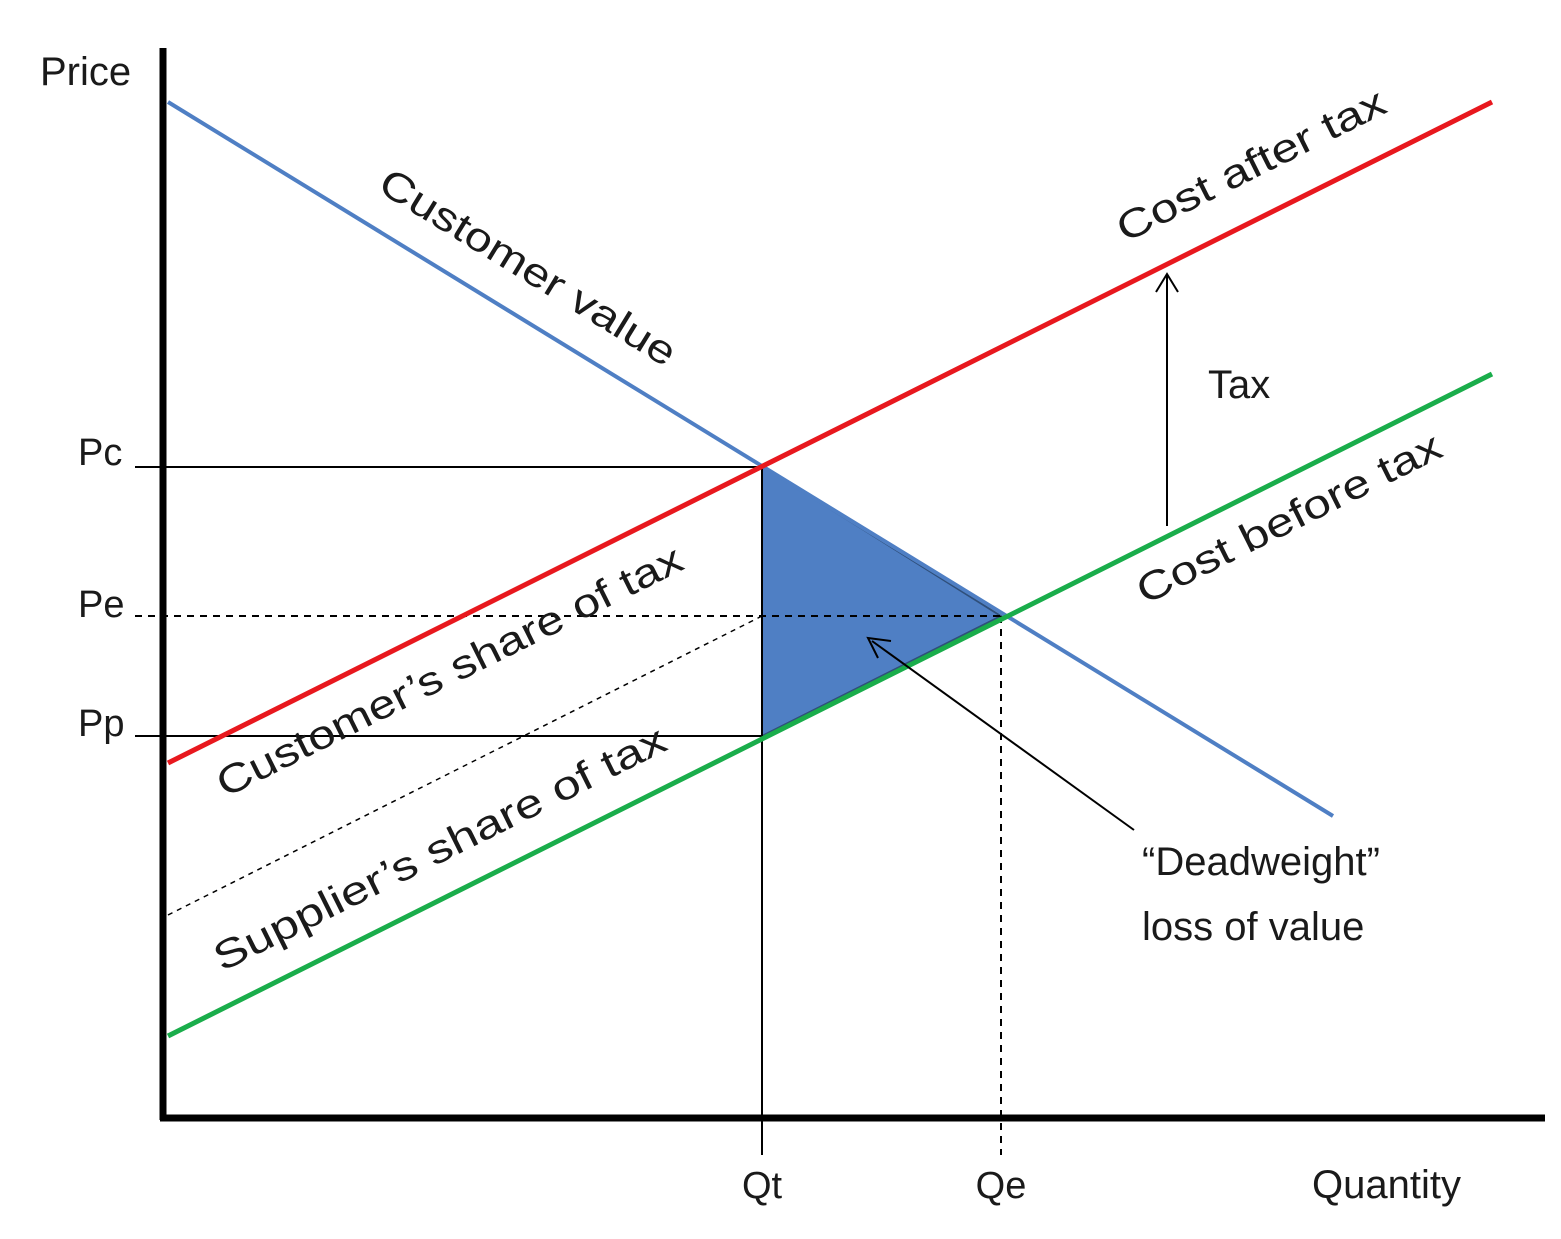 Image resolution: width=1561 pixels, height=1239 pixels. What do you see at coordinates (1167, 399) in the screenshot?
I see `tax-arrow` at bounding box center [1167, 399].